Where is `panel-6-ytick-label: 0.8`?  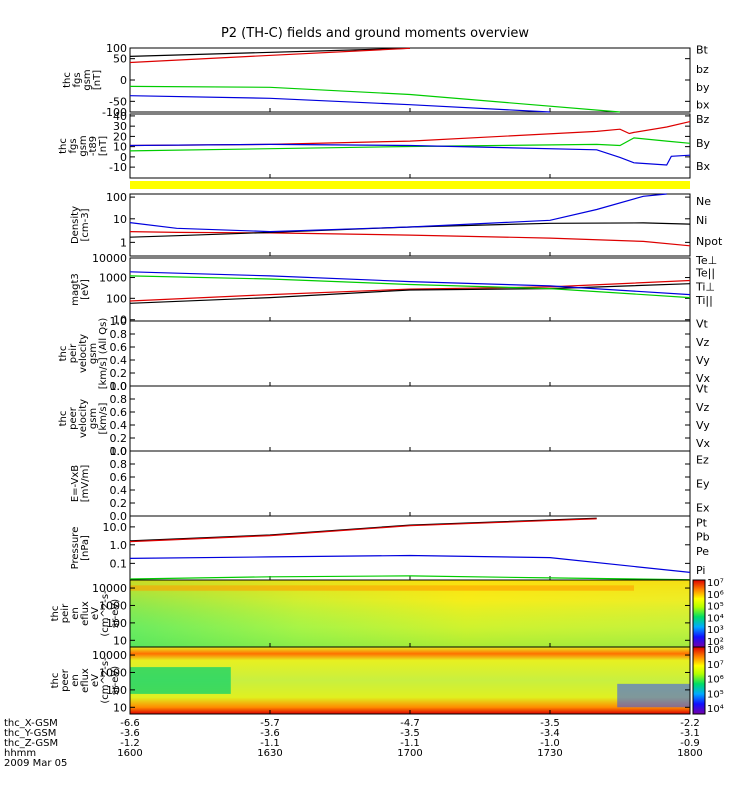 panel-6-ytick-label: 0.8 is located at coordinates (119, 464).